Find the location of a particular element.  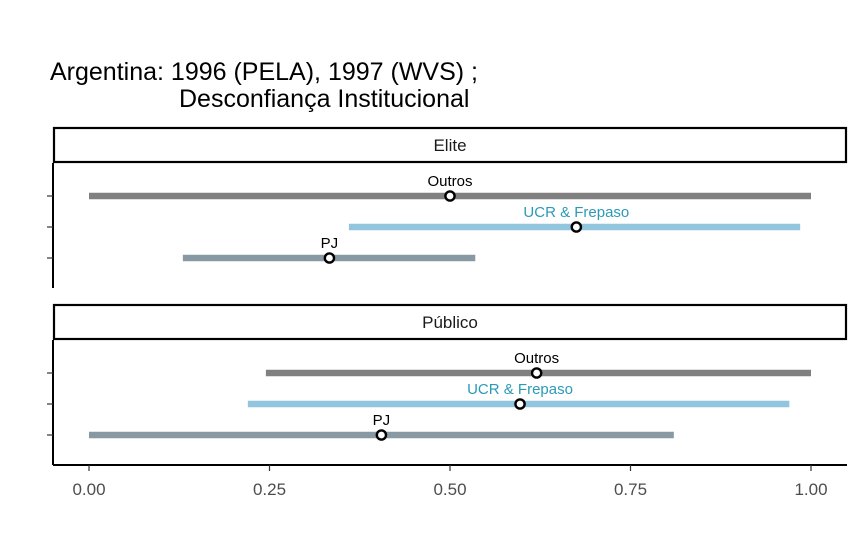

facet-strip-label: Elite is located at coordinates (449, 145).